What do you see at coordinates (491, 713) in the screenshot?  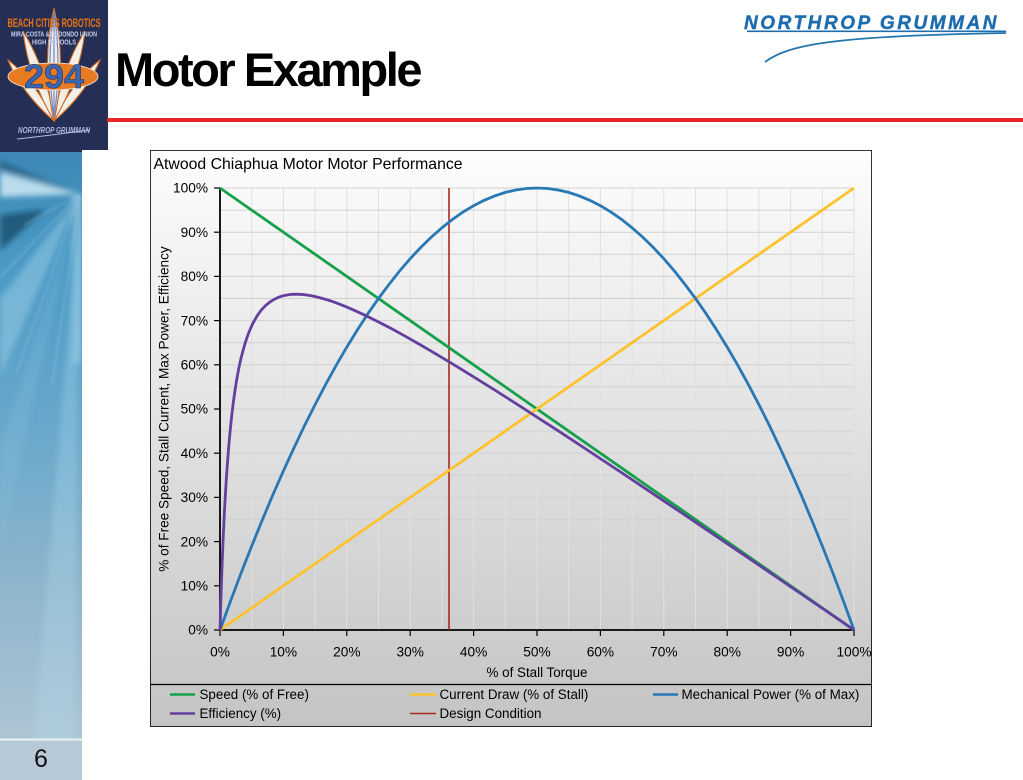 I see `svg-text: Design Condition` at bounding box center [491, 713].